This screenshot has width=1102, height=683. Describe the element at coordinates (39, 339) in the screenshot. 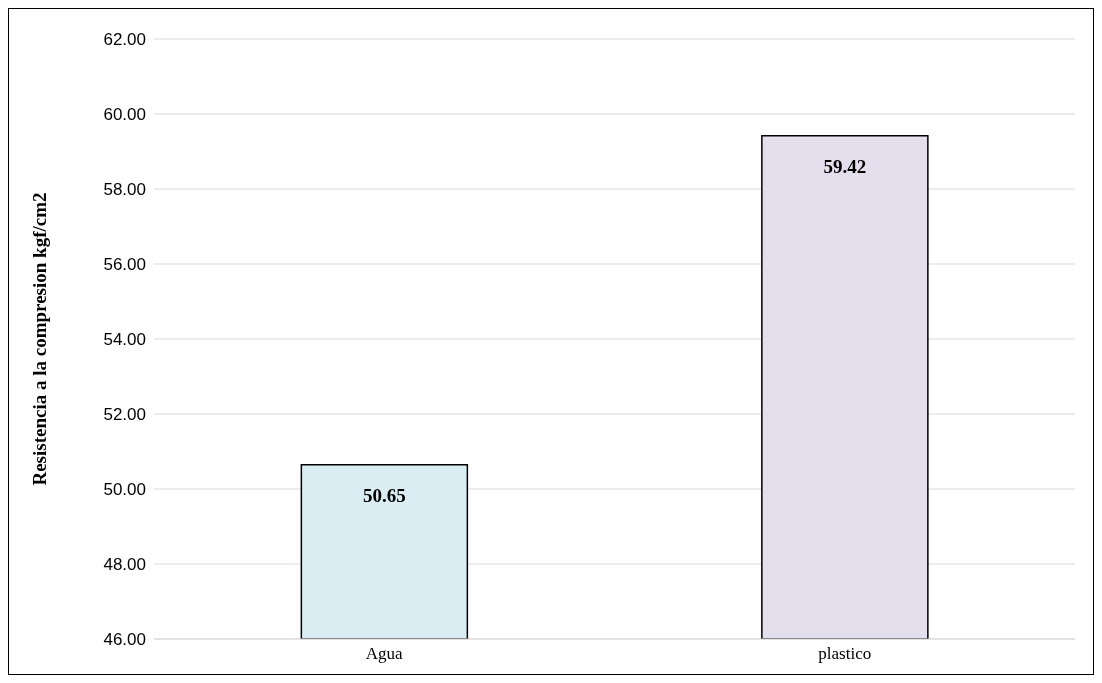

I see `y-axis-title: Resistencia a la compresion kgf/cm2` at that location.